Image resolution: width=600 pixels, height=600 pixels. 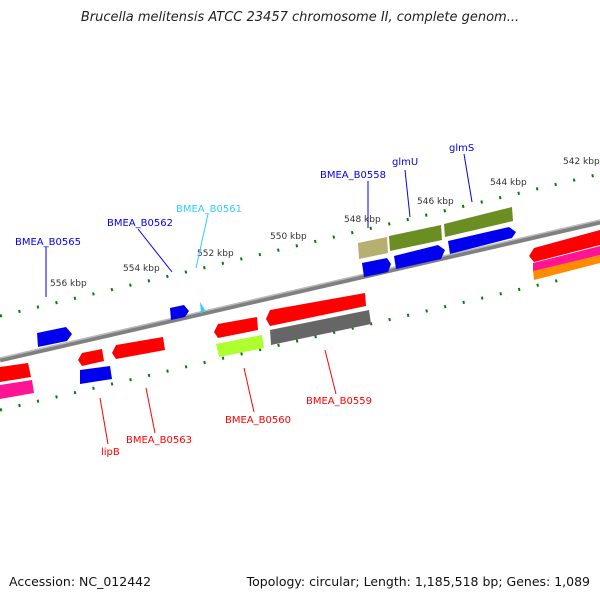 I want to click on gene-label: BMEA_B0565, so click(x=48, y=242).